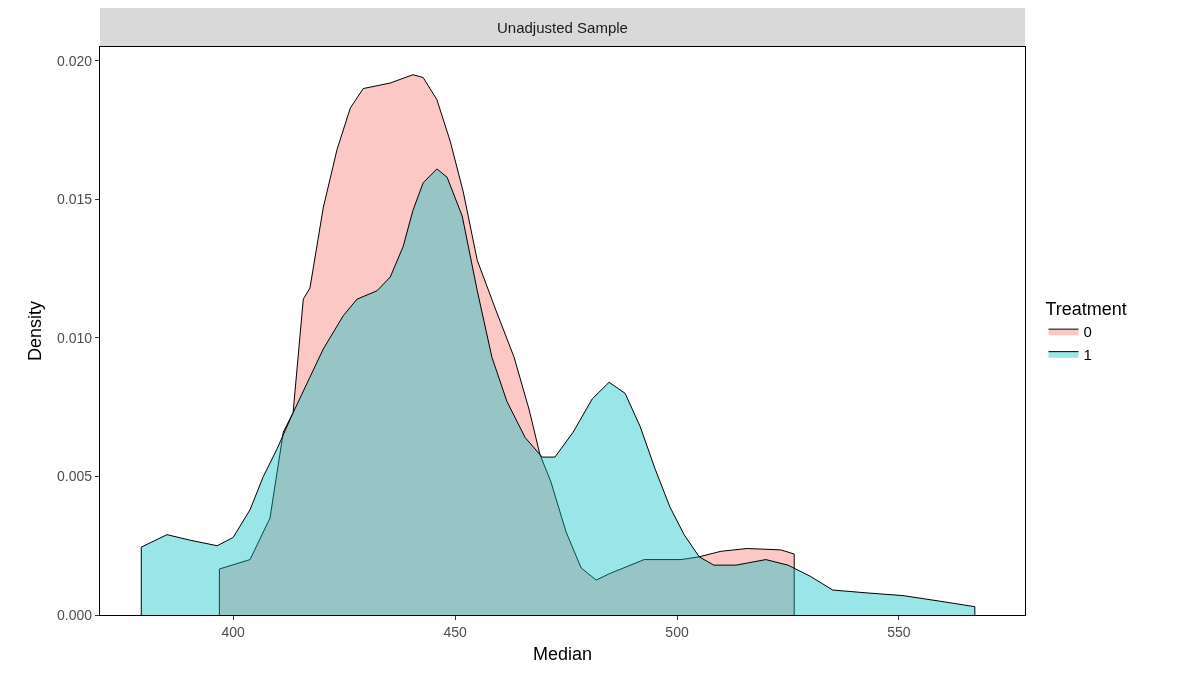 The width and height of the screenshot is (1186, 682). What do you see at coordinates (677, 631) in the screenshot?
I see `x-tick-label: 500` at bounding box center [677, 631].